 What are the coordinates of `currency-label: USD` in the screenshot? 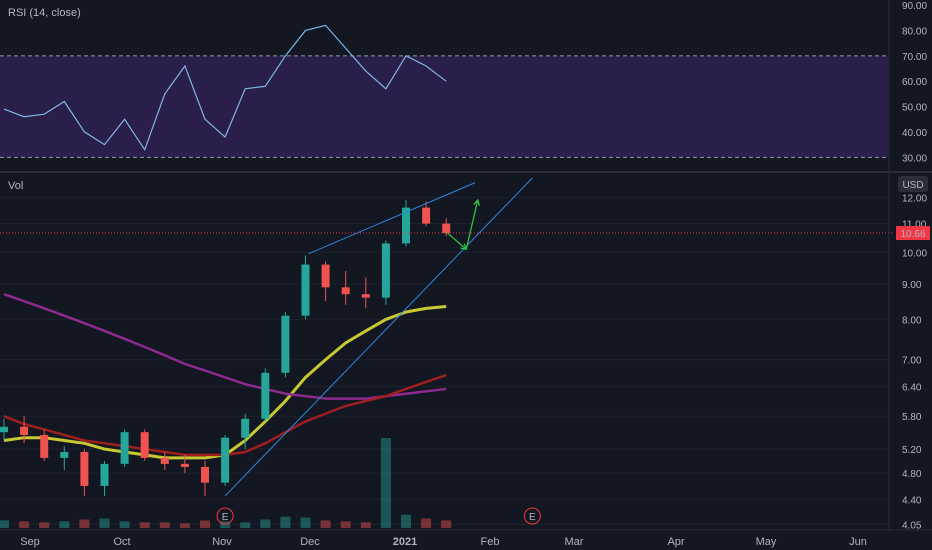 It's located at (912, 185).